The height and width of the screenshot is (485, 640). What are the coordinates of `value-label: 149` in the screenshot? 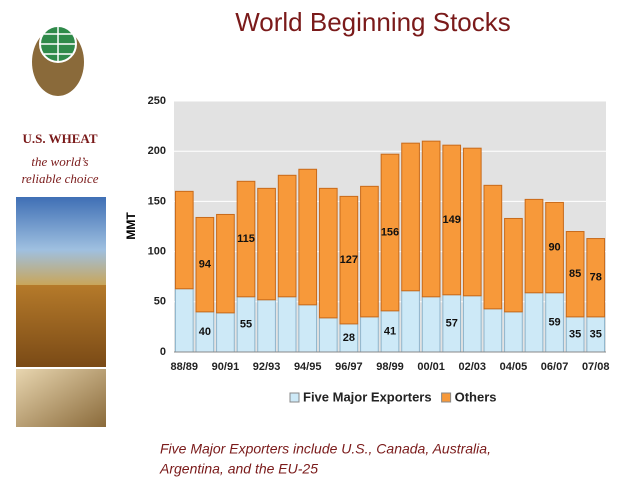 It's located at (452, 220).